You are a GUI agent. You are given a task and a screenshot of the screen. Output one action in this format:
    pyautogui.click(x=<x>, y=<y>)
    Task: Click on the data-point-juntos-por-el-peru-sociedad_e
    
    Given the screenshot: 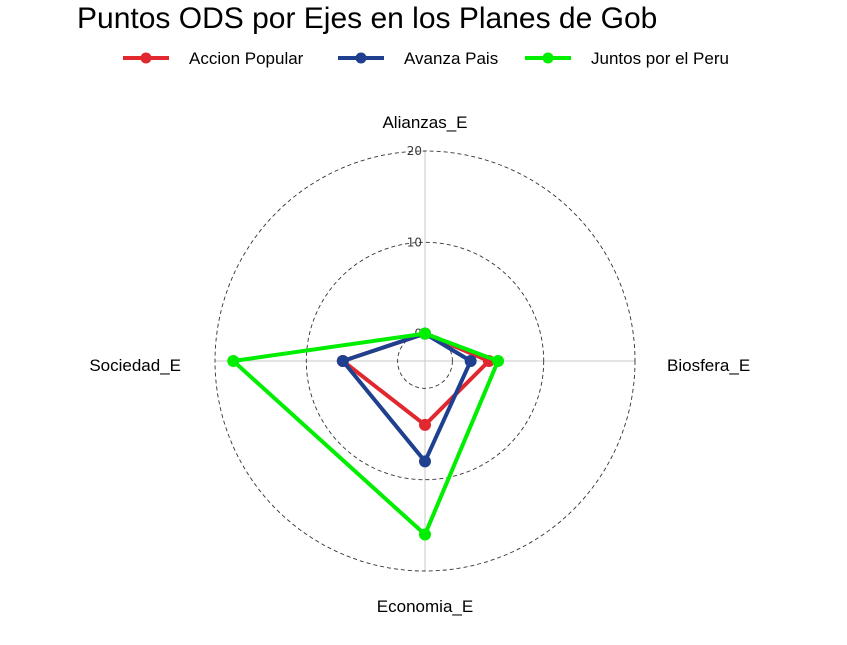 What is the action you would take?
    pyautogui.click(x=233, y=361)
    